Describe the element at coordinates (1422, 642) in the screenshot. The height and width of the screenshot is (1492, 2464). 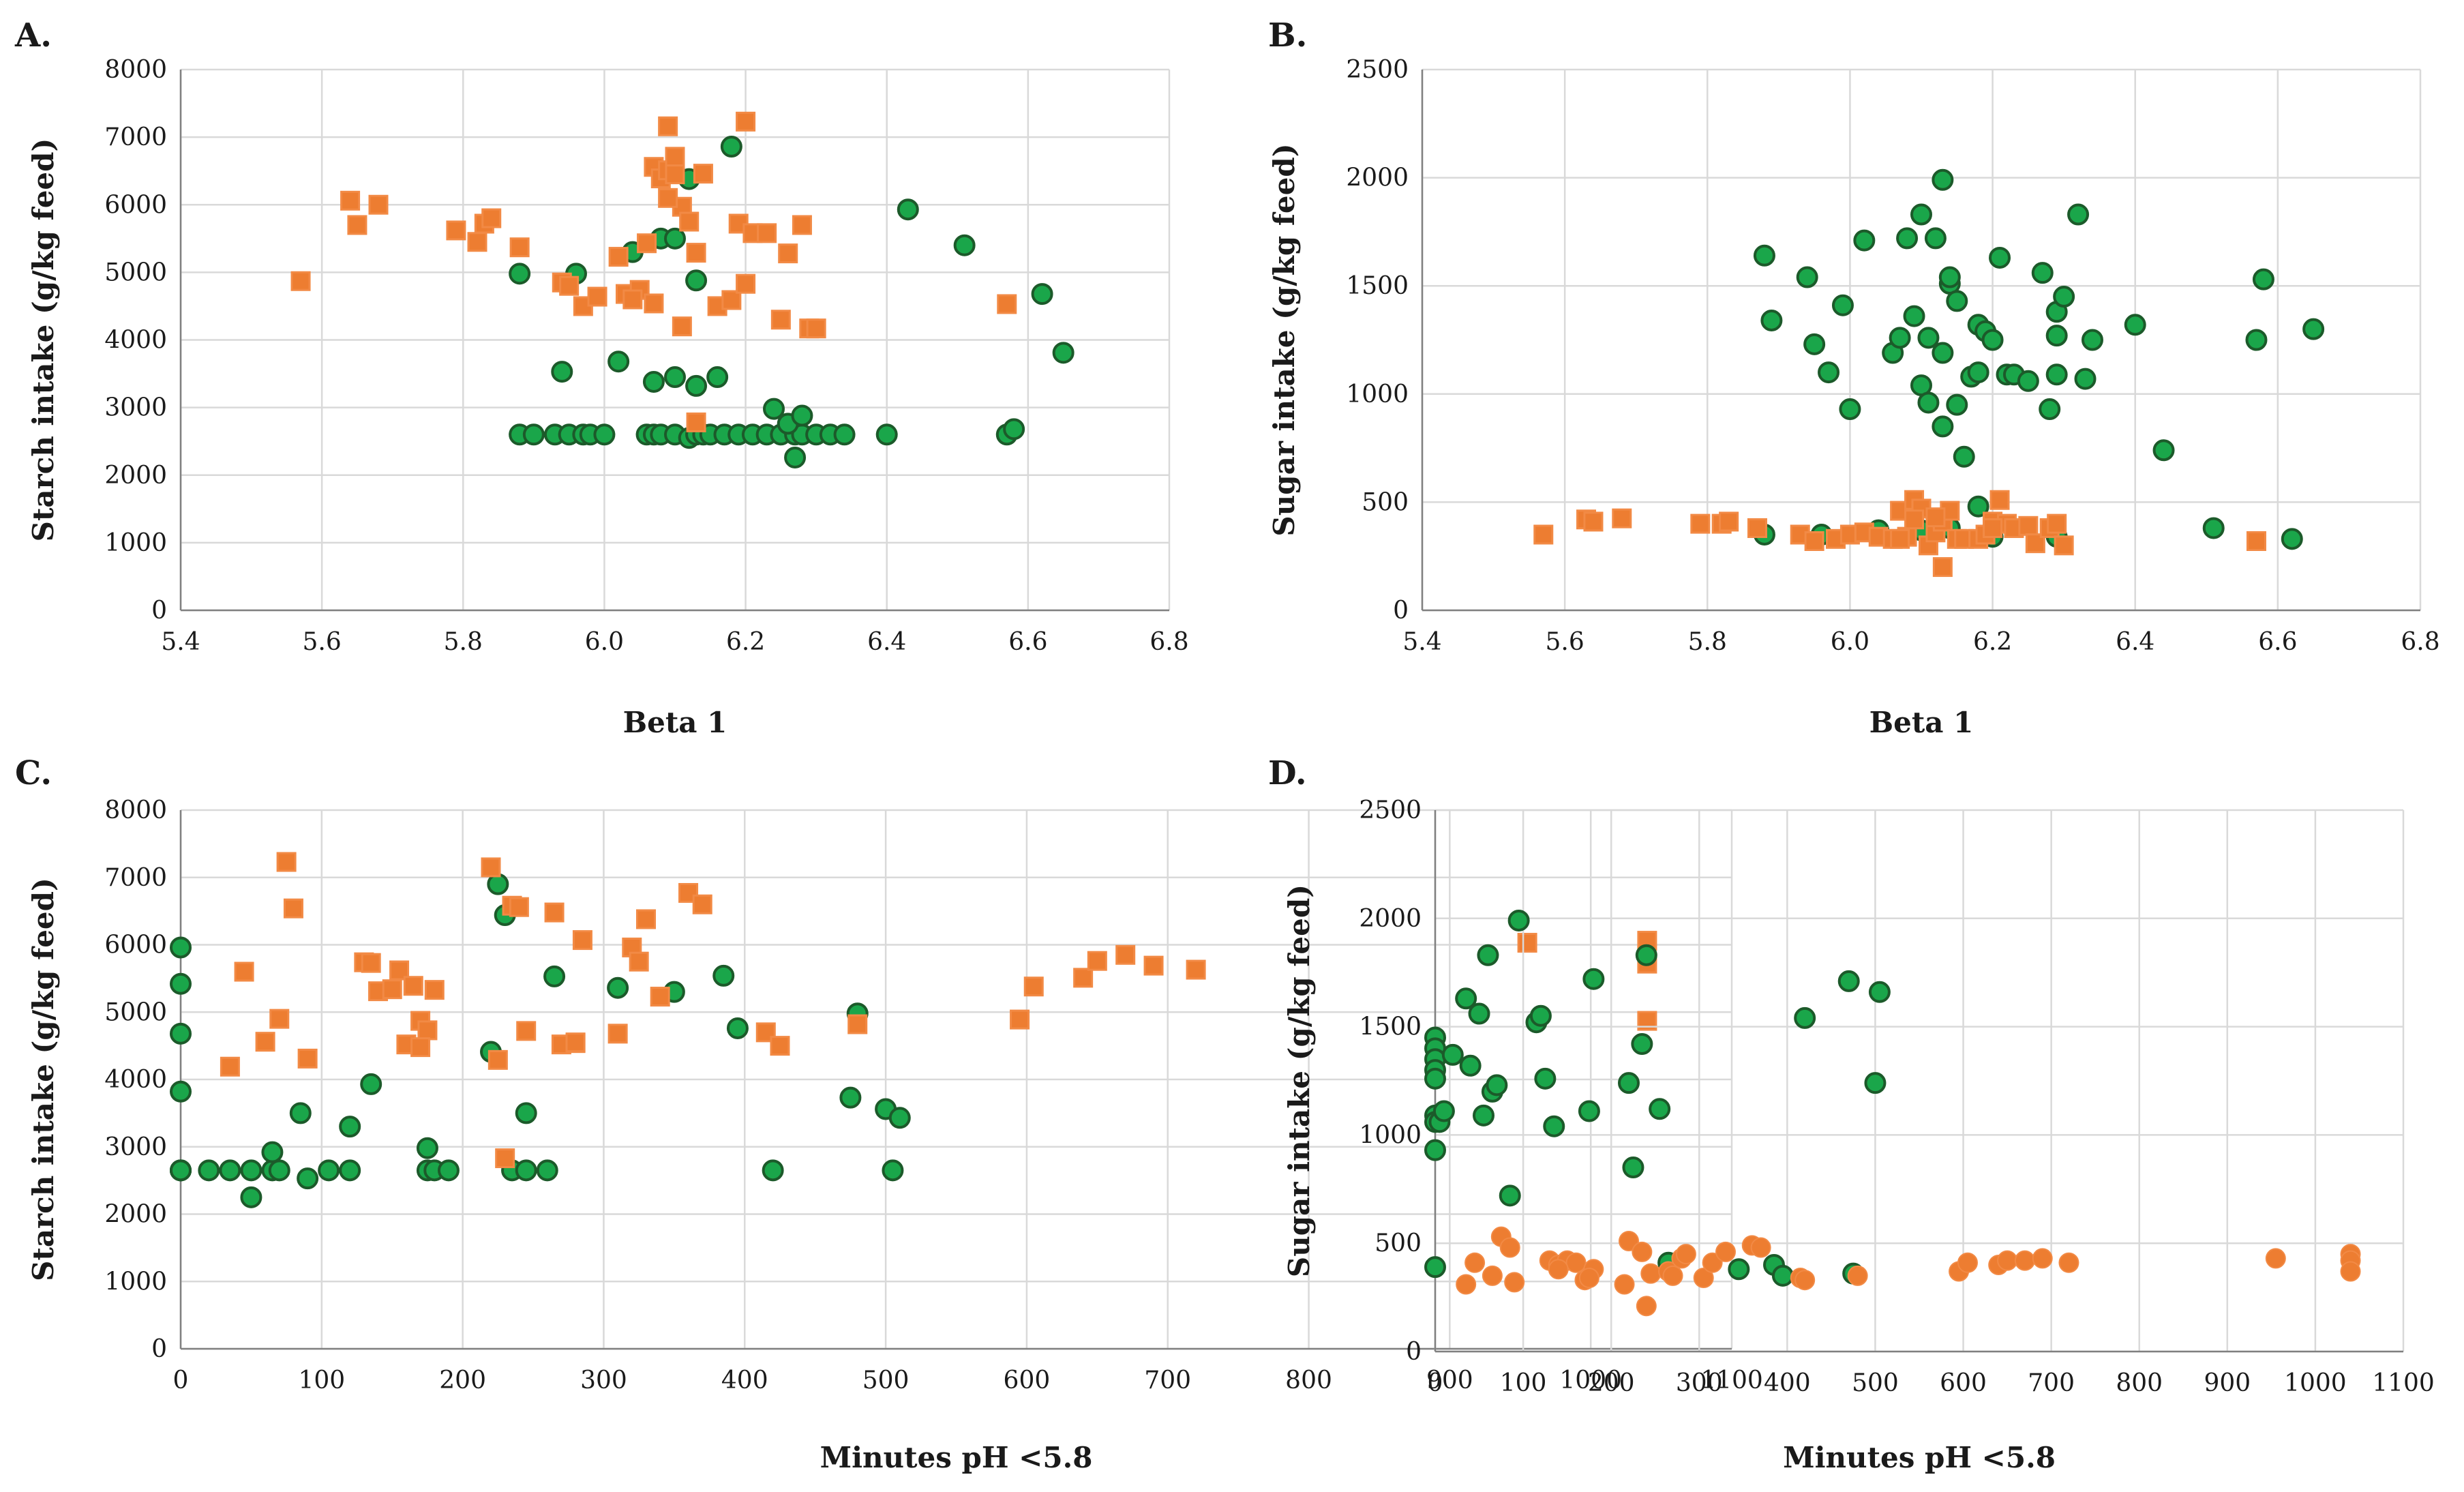
I see `x-tick-label: 5.4` at that location.